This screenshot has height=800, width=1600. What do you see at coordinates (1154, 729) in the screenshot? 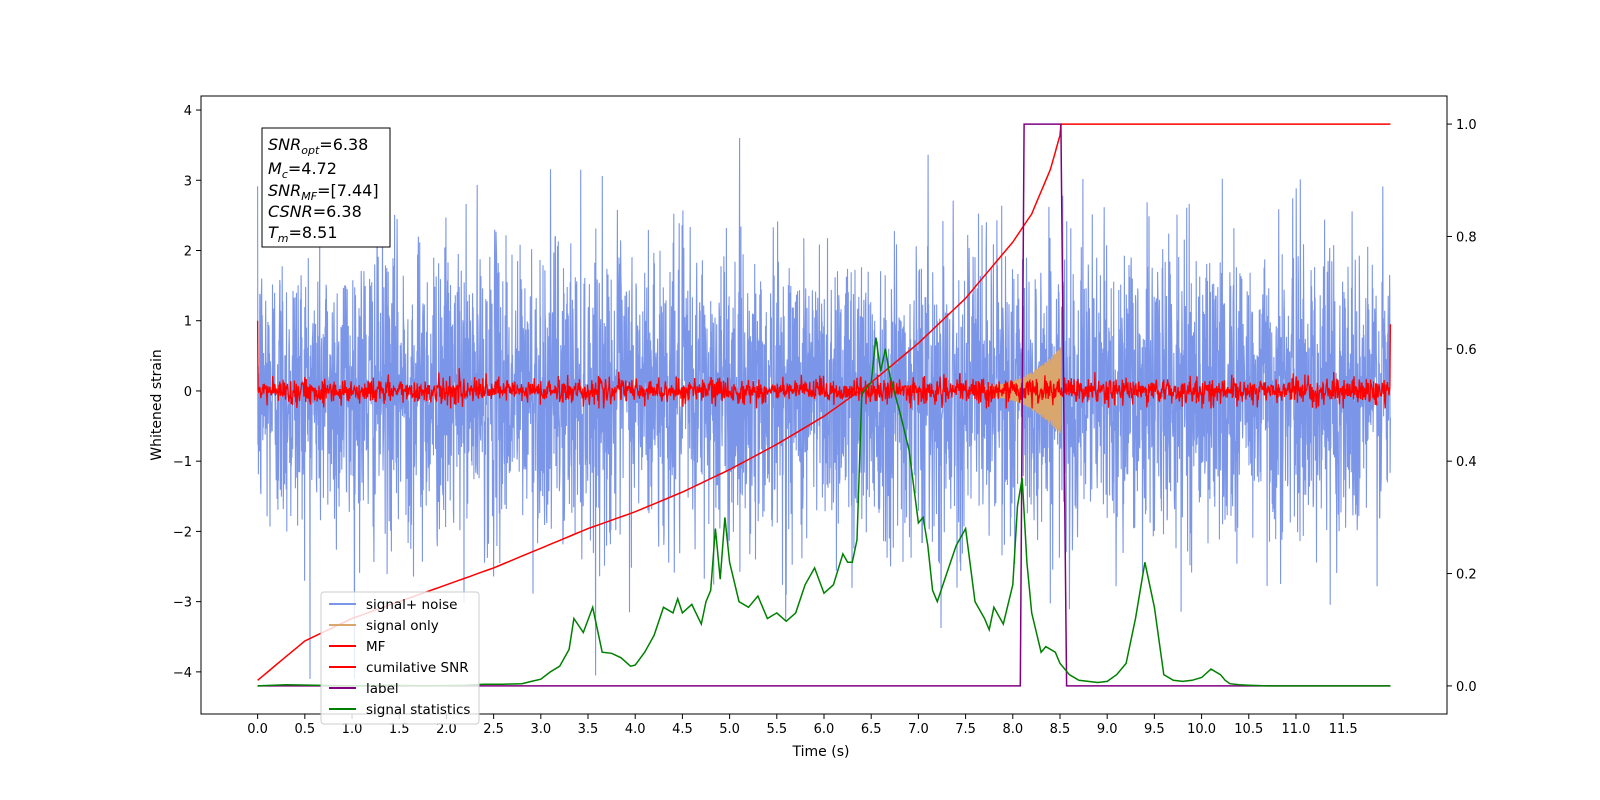
I see `x-tick-label: 9.5` at bounding box center [1154, 729].